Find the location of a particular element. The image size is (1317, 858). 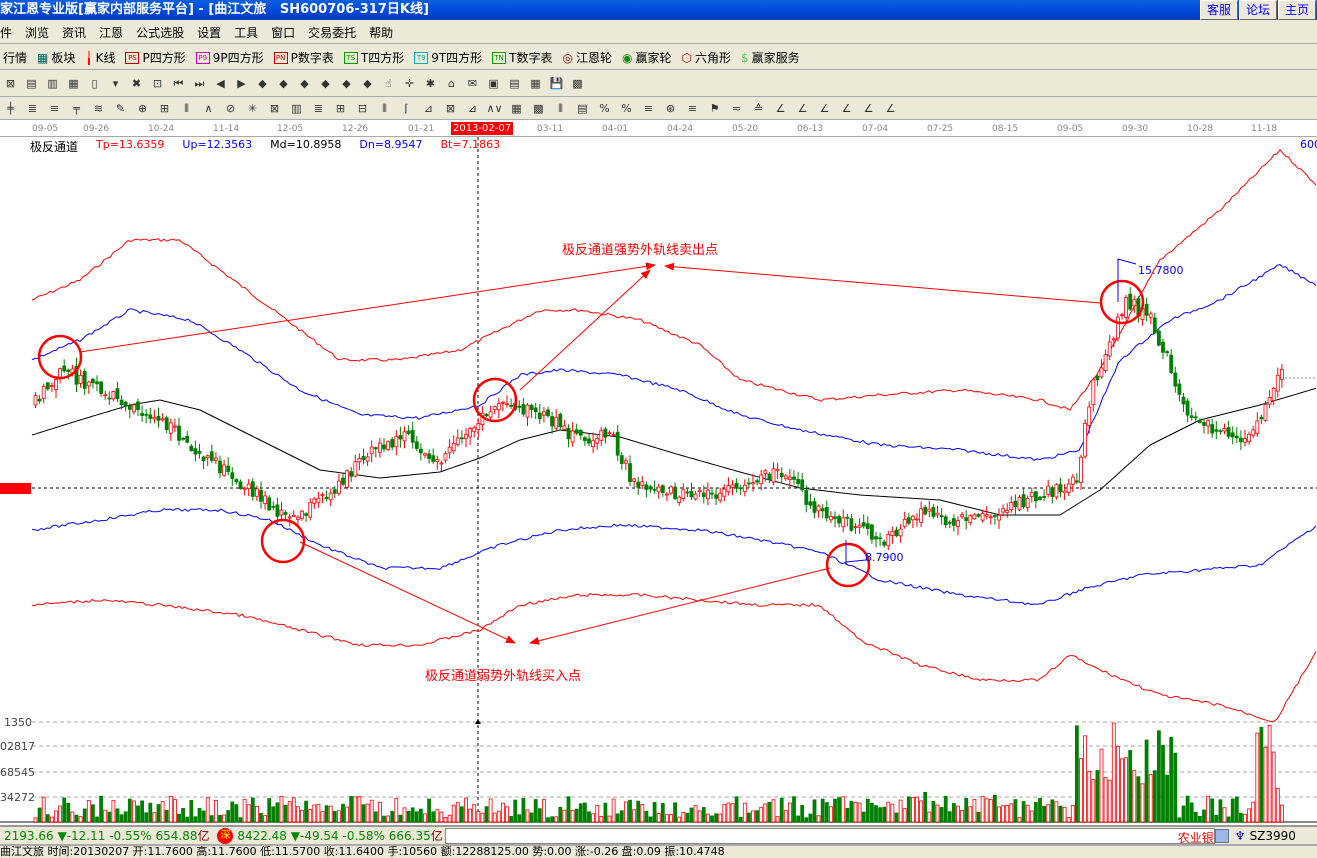

tool-icon: ▾ is located at coordinates (115, 83).